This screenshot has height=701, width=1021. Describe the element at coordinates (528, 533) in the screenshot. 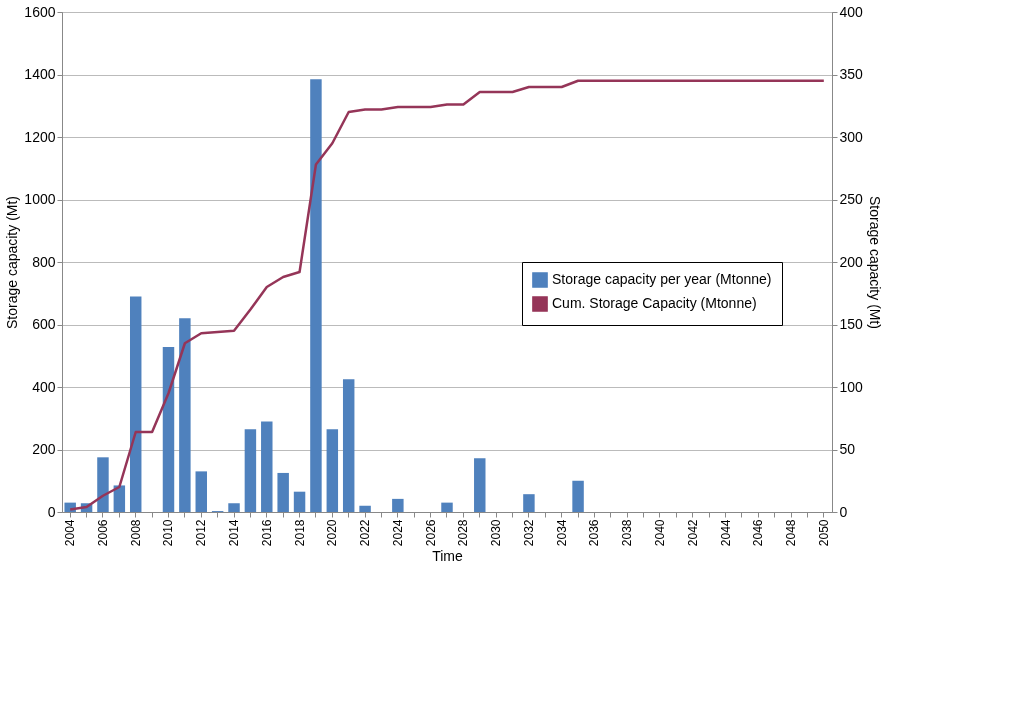

I see `x-tick-label: 2032` at that location.